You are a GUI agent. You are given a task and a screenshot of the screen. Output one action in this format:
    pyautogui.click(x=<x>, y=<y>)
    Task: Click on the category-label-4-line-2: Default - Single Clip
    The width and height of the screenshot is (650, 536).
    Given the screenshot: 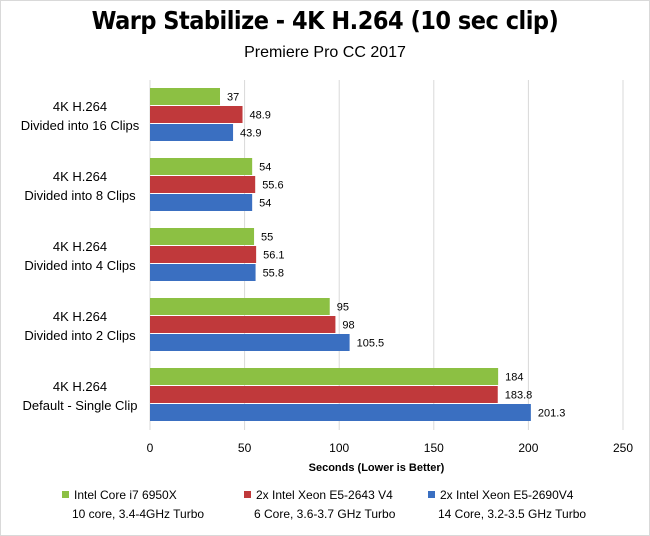 What is the action you would take?
    pyautogui.click(x=80, y=405)
    